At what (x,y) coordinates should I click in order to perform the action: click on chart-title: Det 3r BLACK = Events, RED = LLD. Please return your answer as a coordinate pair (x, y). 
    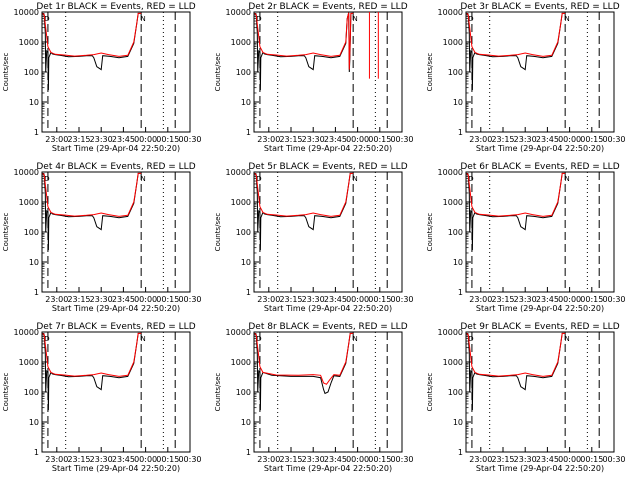
    Looking at the image, I should click on (539, 7).